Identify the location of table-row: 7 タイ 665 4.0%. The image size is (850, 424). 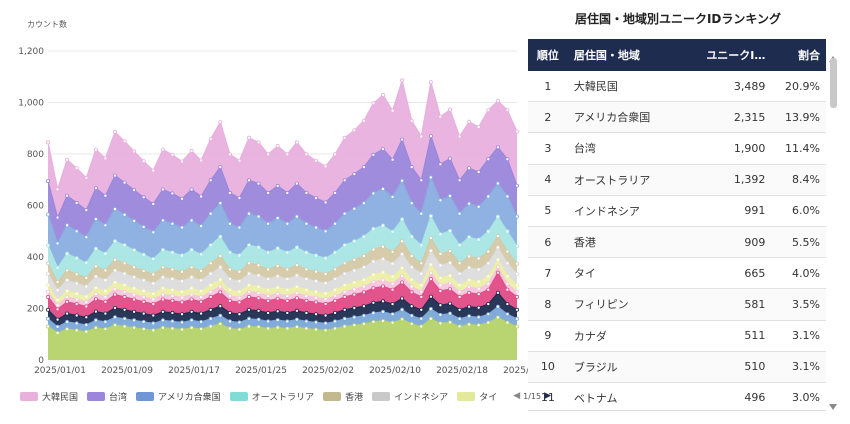
(677, 273).